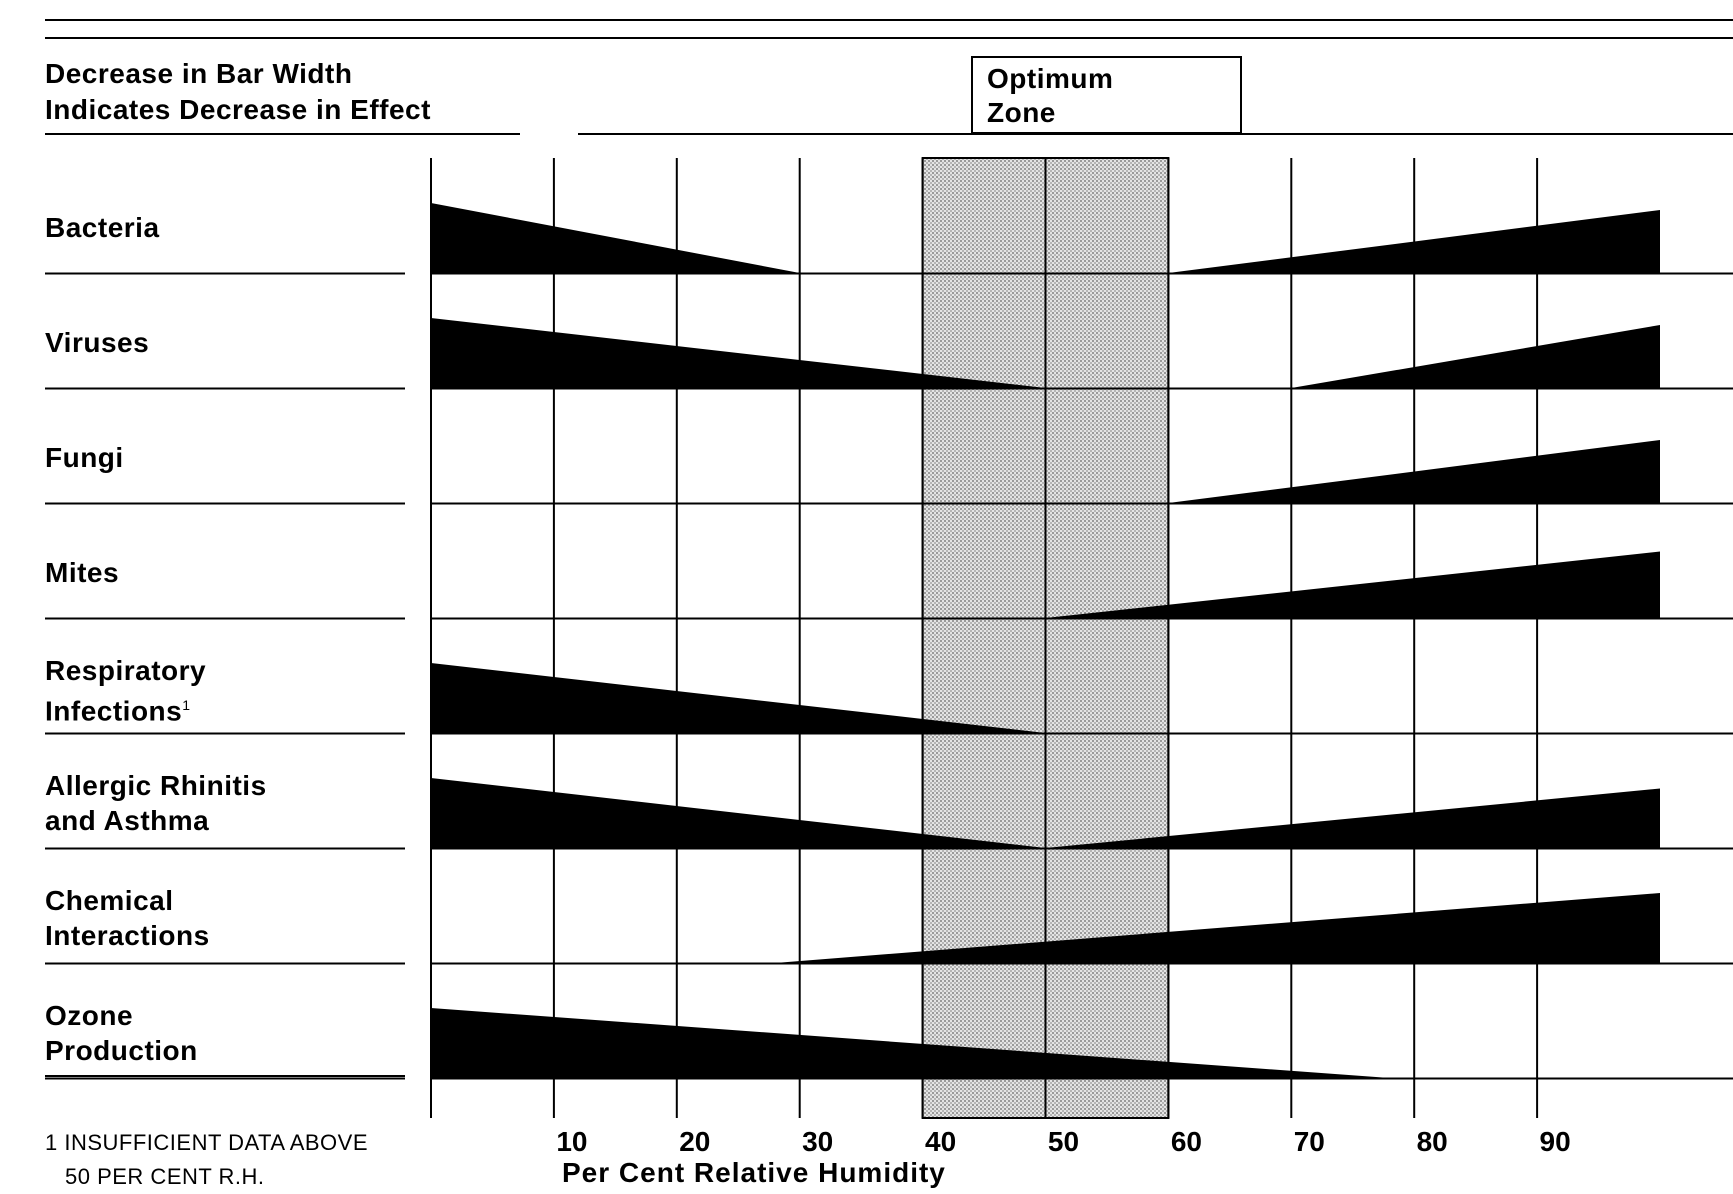 The image size is (1733, 1194). I want to click on bar-2-increasing, so click(1414, 471).